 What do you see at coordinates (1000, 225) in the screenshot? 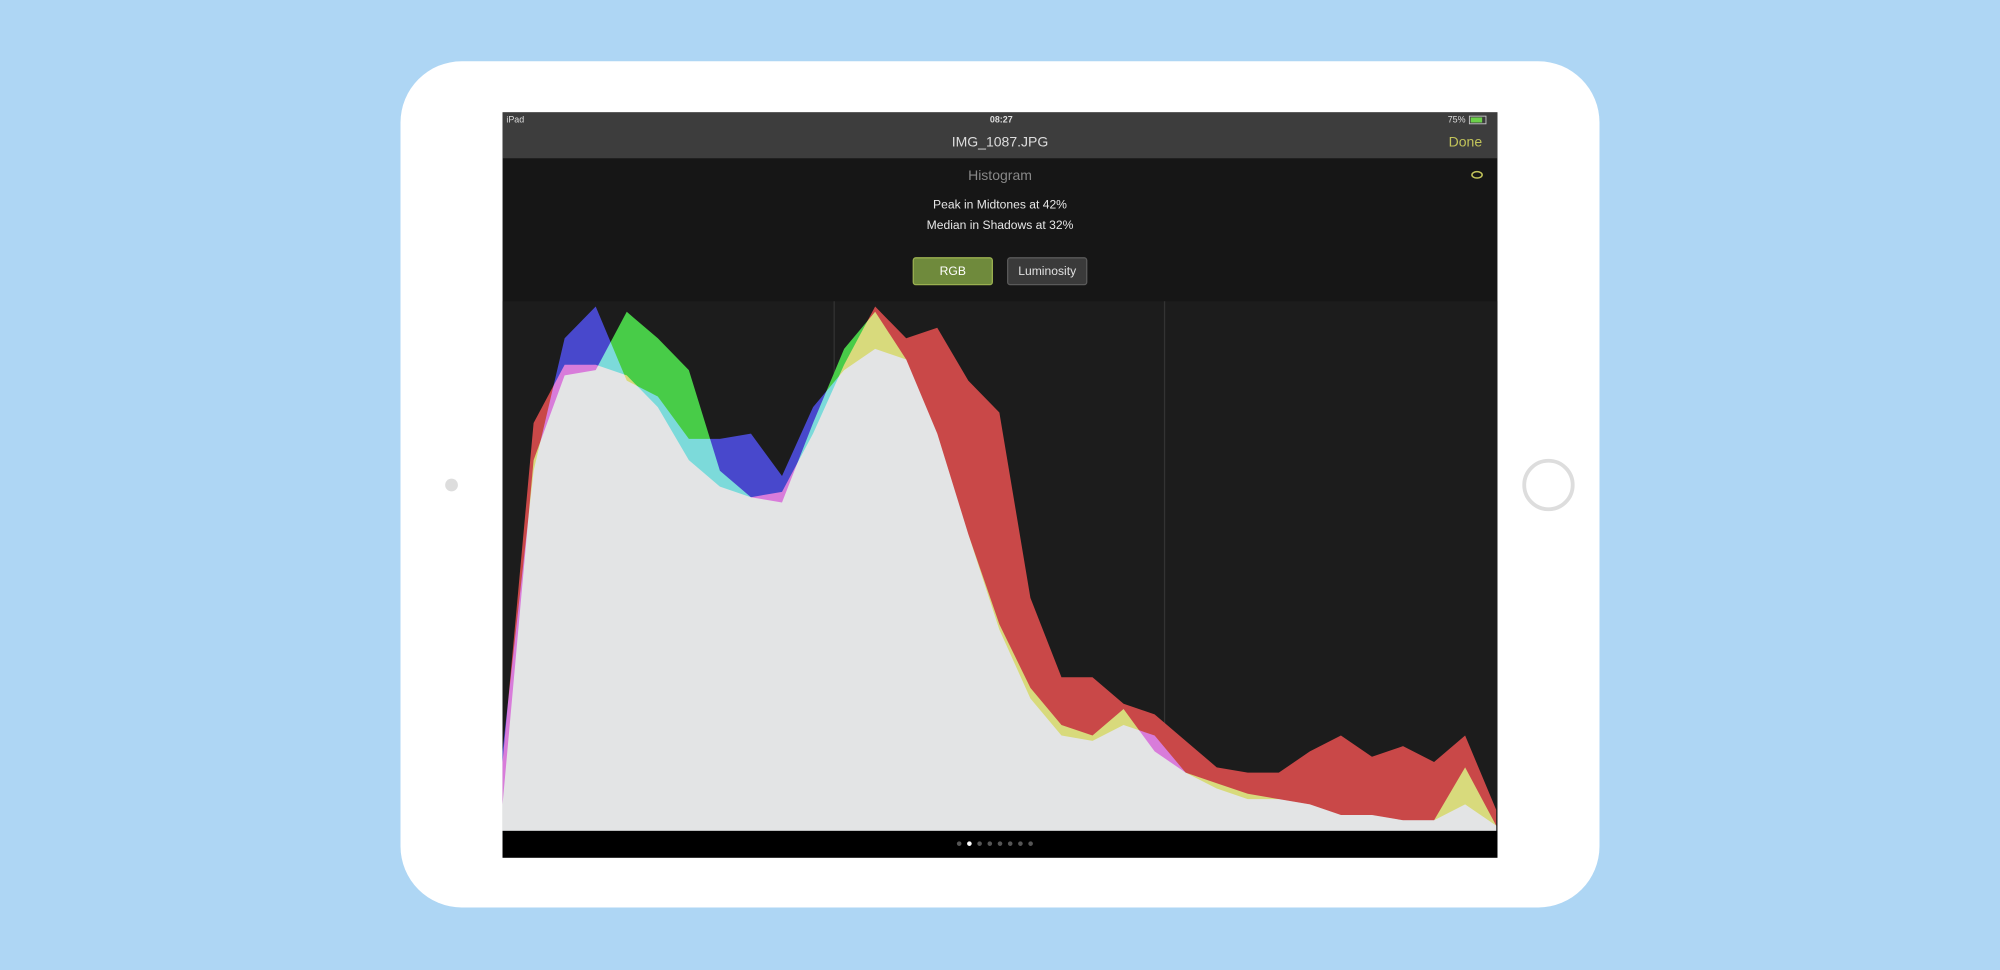
I see `median-line: Median in Shadows at 32%` at bounding box center [1000, 225].